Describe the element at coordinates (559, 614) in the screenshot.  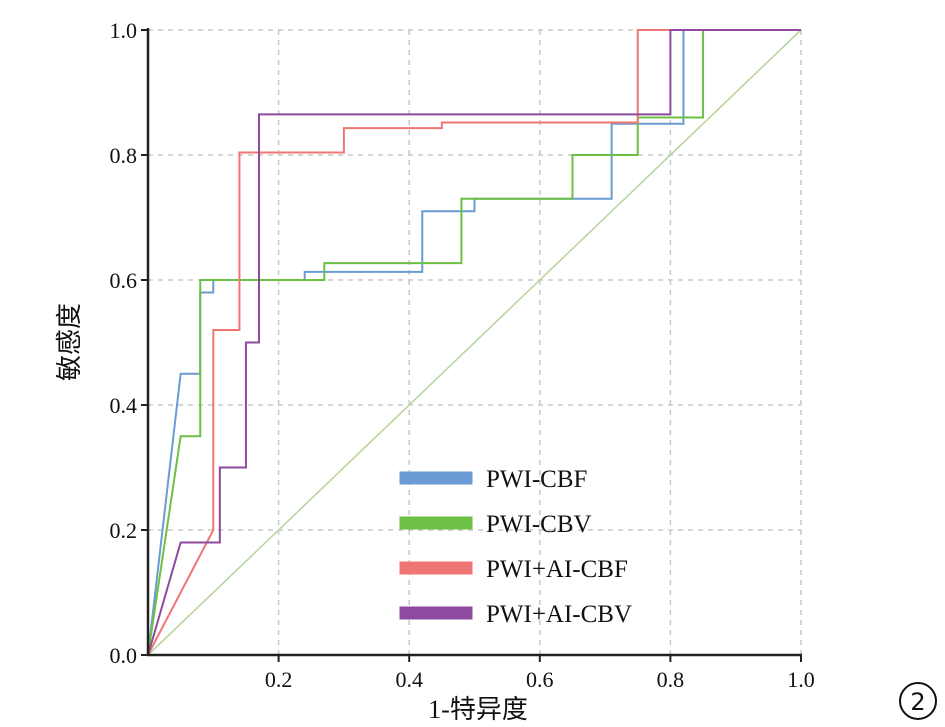
I see `legend-label: PWI+AI-CBV` at that location.